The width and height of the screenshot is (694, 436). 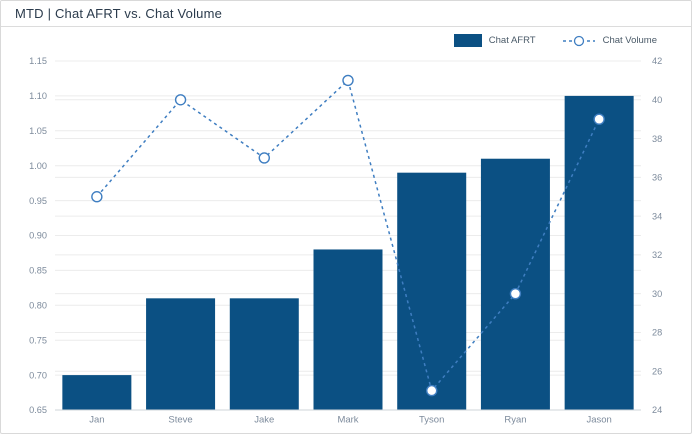 What do you see at coordinates (432, 390) in the screenshot?
I see `line-marker-tyson` at bounding box center [432, 390].